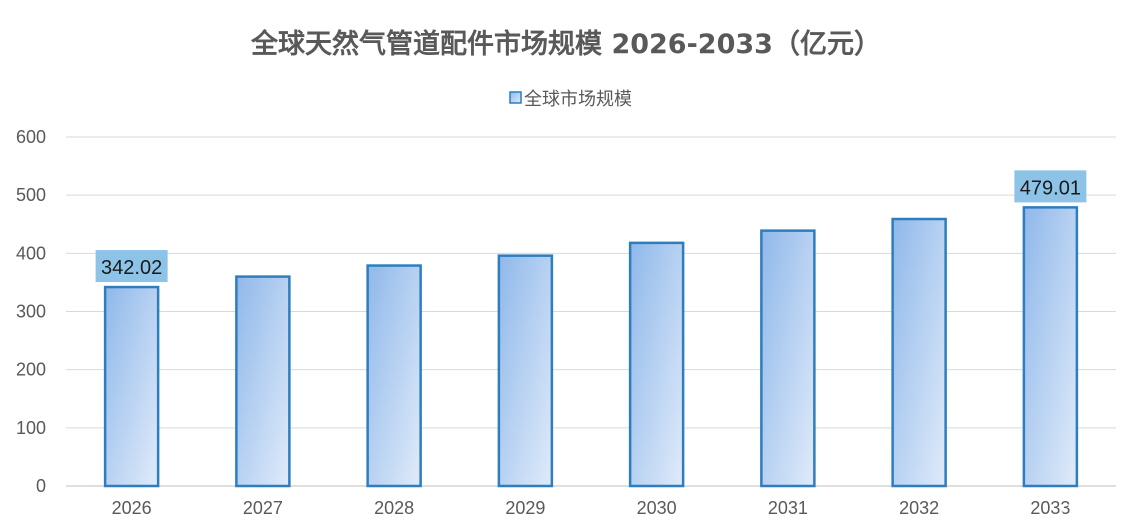 The width and height of the screenshot is (1139, 532). I want to click on data-label-2026: 342.02, so click(131, 266).